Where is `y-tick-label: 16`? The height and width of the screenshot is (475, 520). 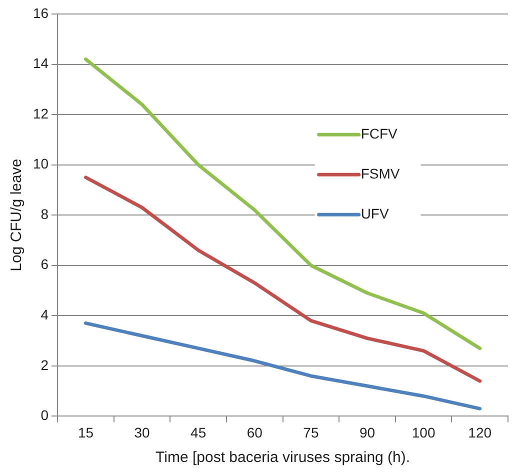
y-tick-label: 16 is located at coordinates (40, 12).